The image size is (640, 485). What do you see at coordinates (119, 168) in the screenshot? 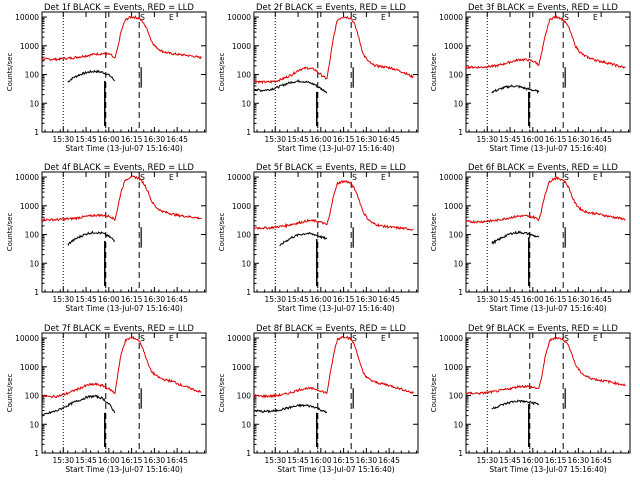
I see `chart-title: Det 4f BLACK = Events, RED = LLD` at bounding box center [119, 168].